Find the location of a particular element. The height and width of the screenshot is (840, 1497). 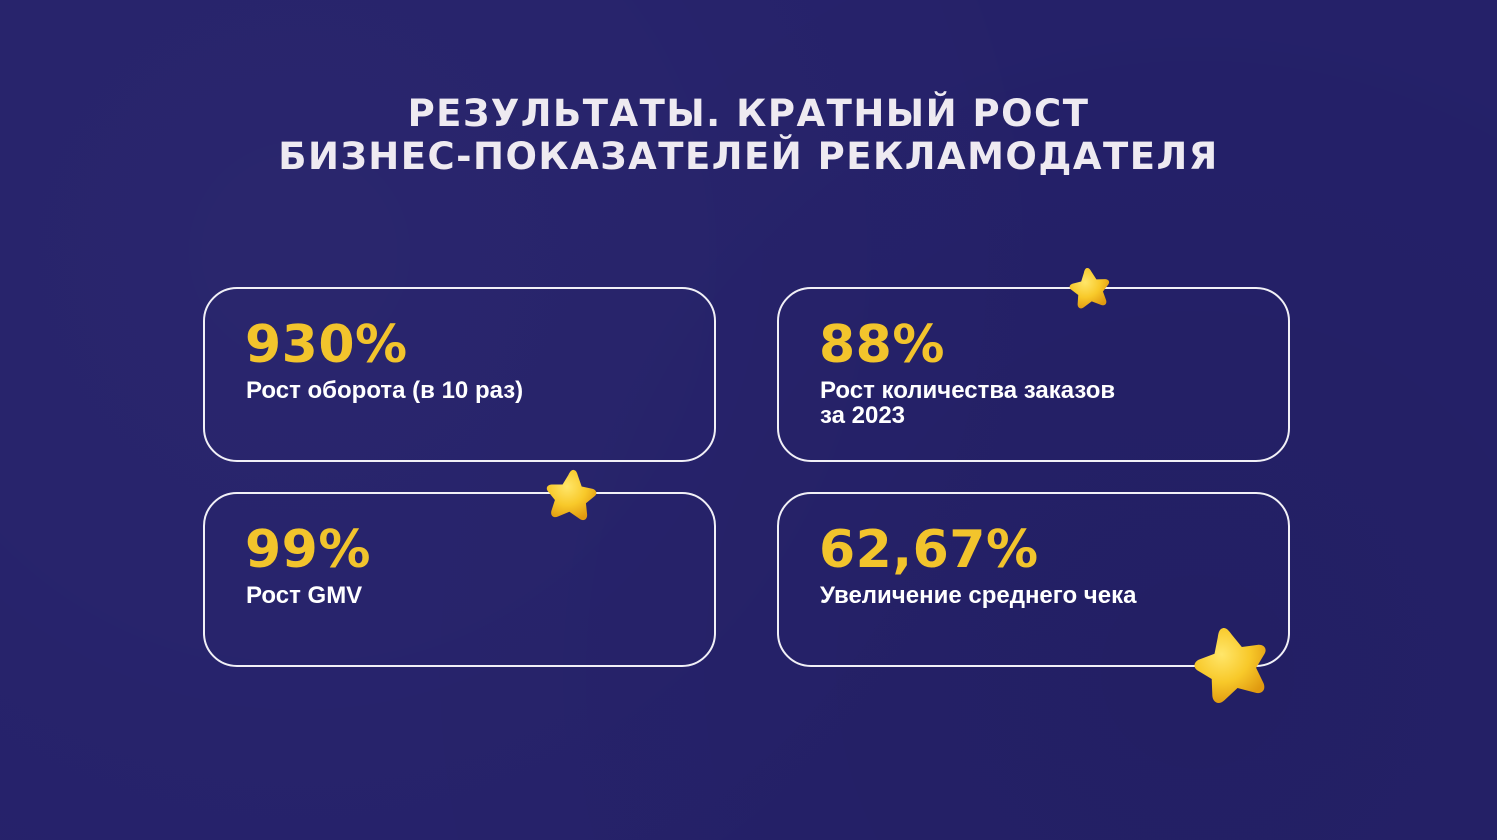

metric-label: Увеличение среднего чека is located at coordinates (978, 595).